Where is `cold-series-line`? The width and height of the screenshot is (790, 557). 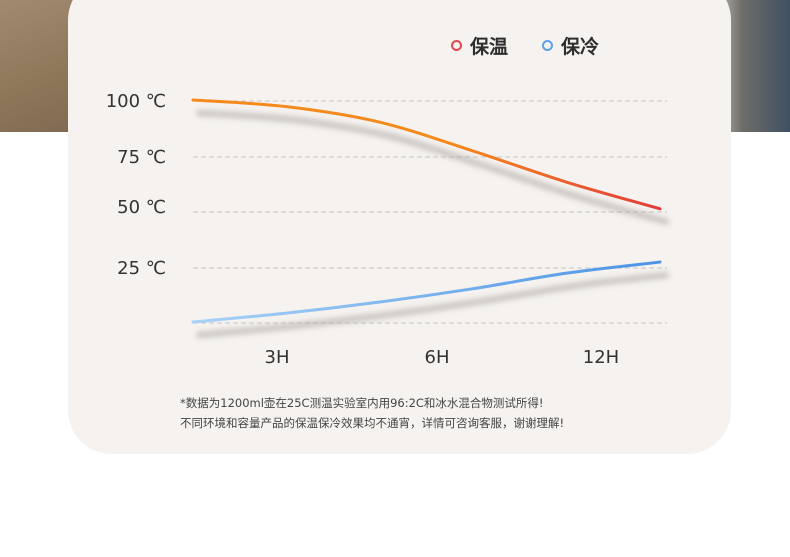
cold-series-line is located at coordinates (426, 292).